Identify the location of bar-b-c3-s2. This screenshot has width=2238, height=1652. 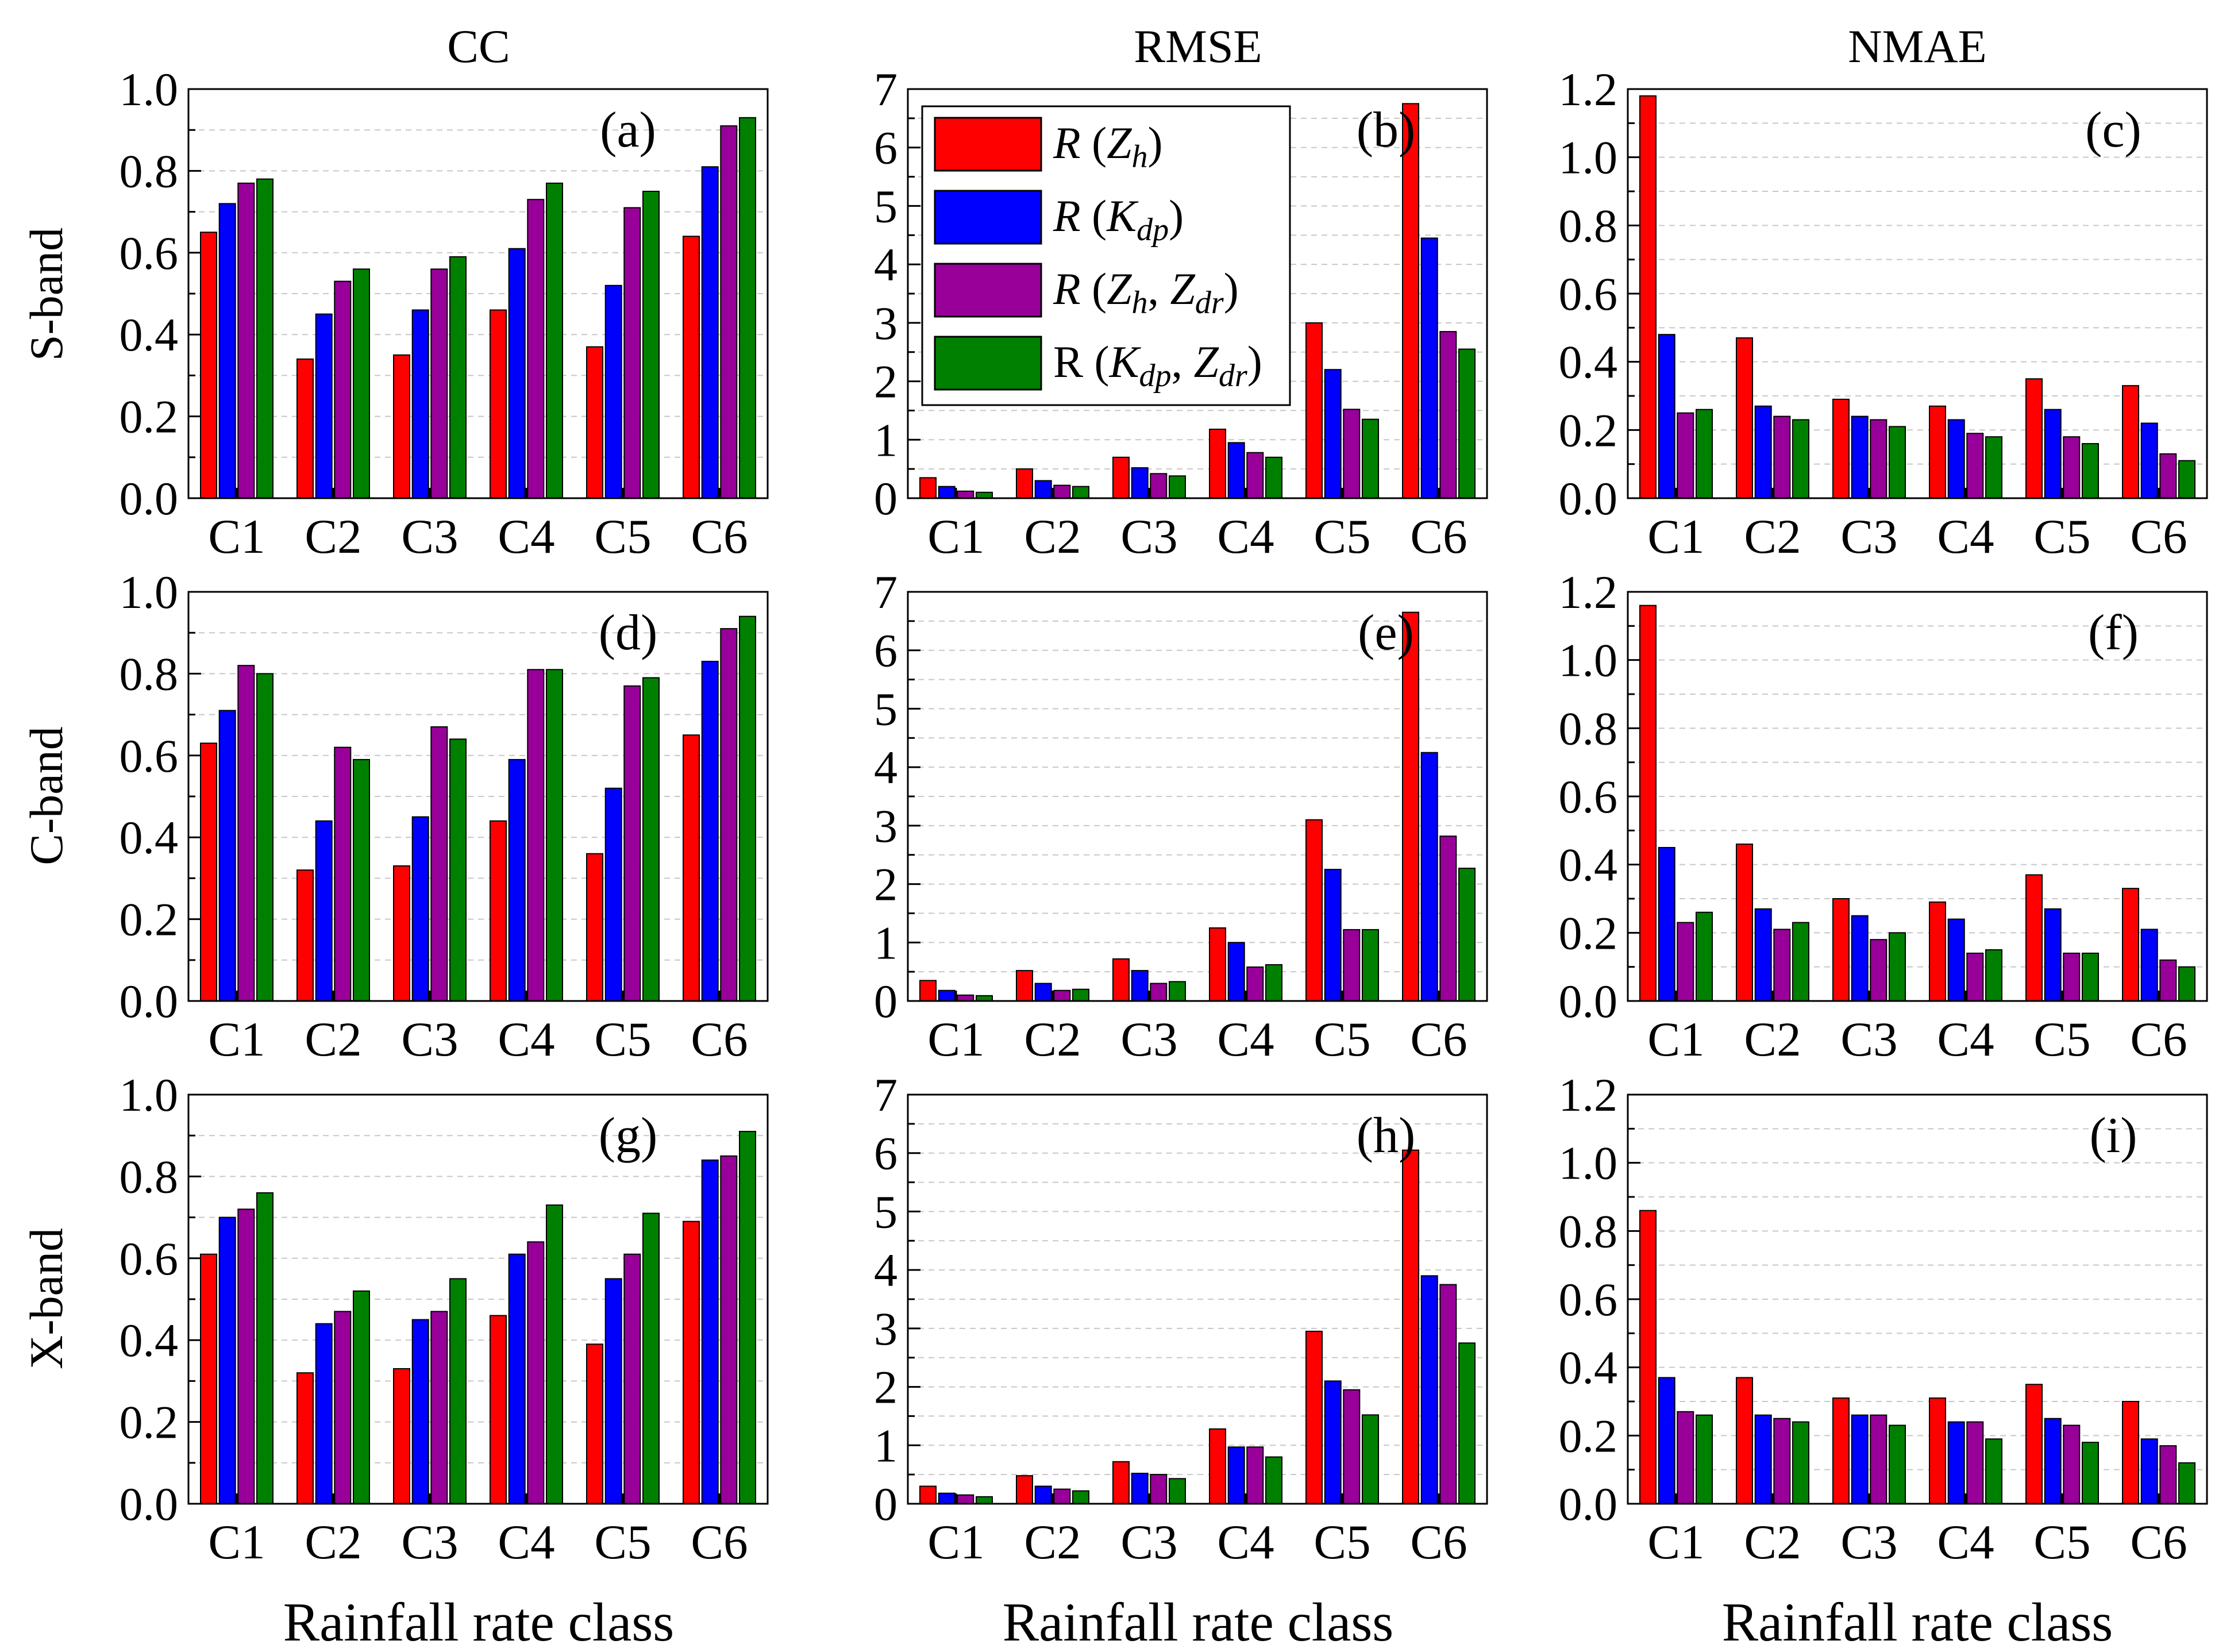
(1140, 483).